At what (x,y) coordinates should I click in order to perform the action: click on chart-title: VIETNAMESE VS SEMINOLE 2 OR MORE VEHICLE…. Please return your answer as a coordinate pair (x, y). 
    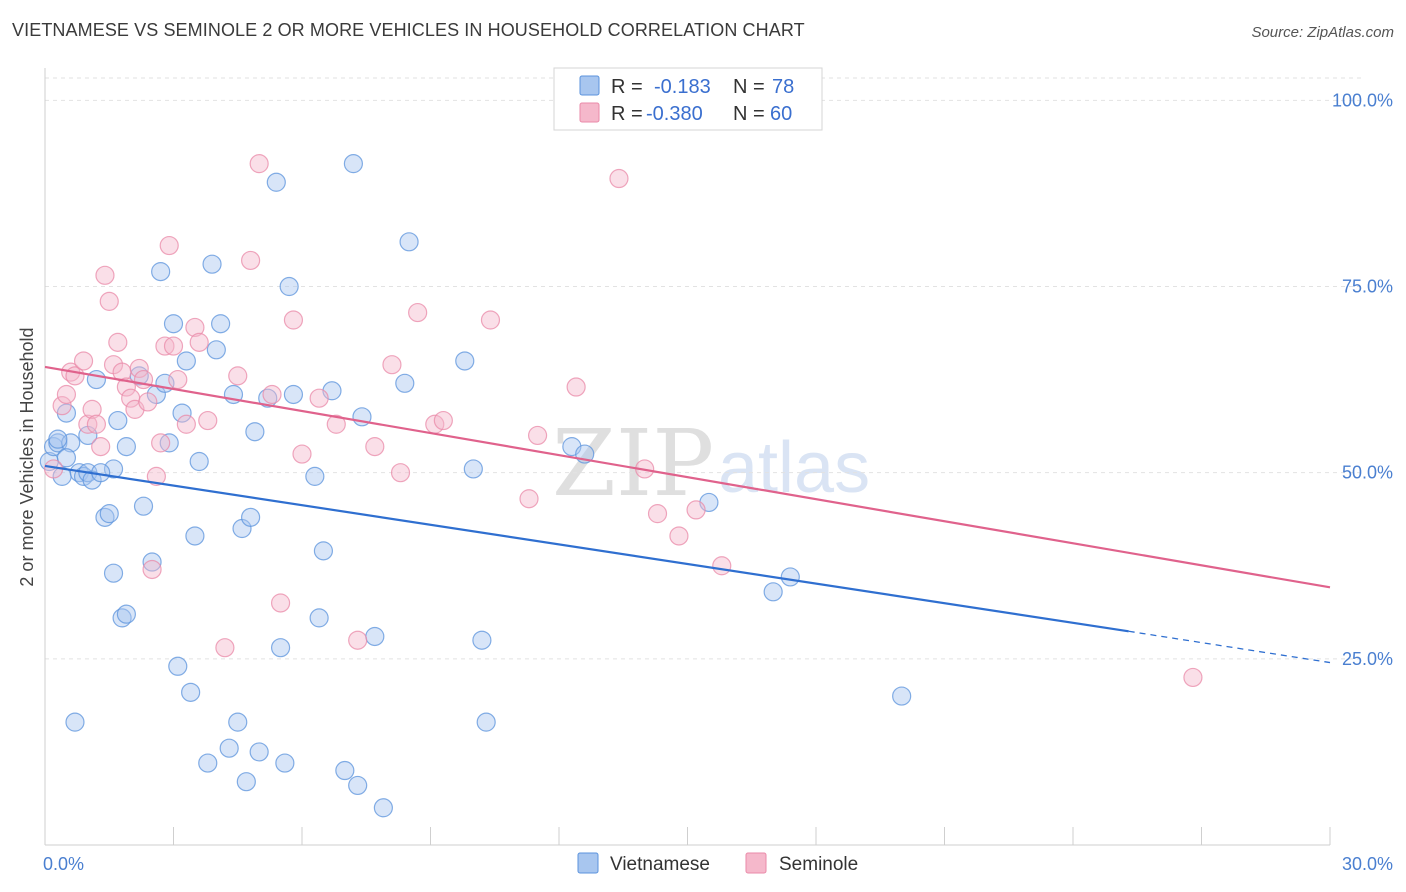
    Looking at the image, I should click on (408, 30).